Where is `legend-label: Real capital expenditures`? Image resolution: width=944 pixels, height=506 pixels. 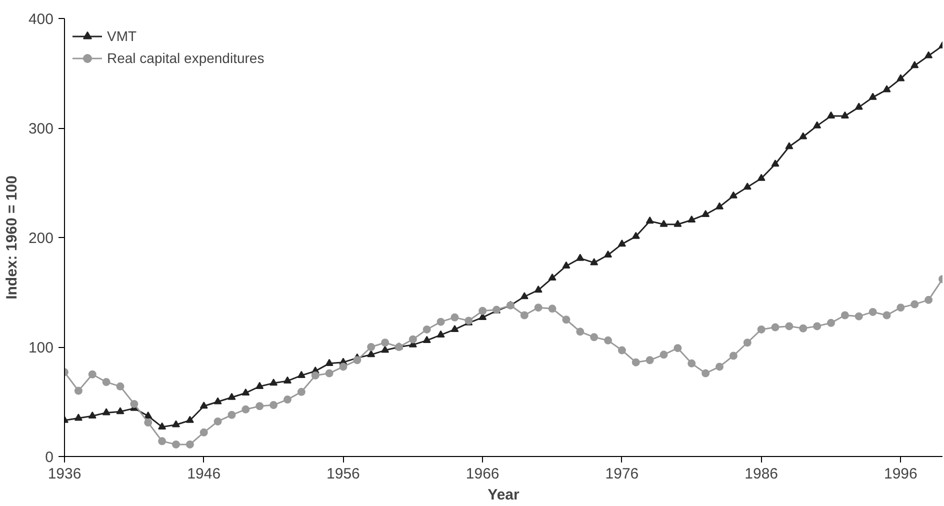 legend-label: Real capital expenditures is located at coordinates (185, 58).